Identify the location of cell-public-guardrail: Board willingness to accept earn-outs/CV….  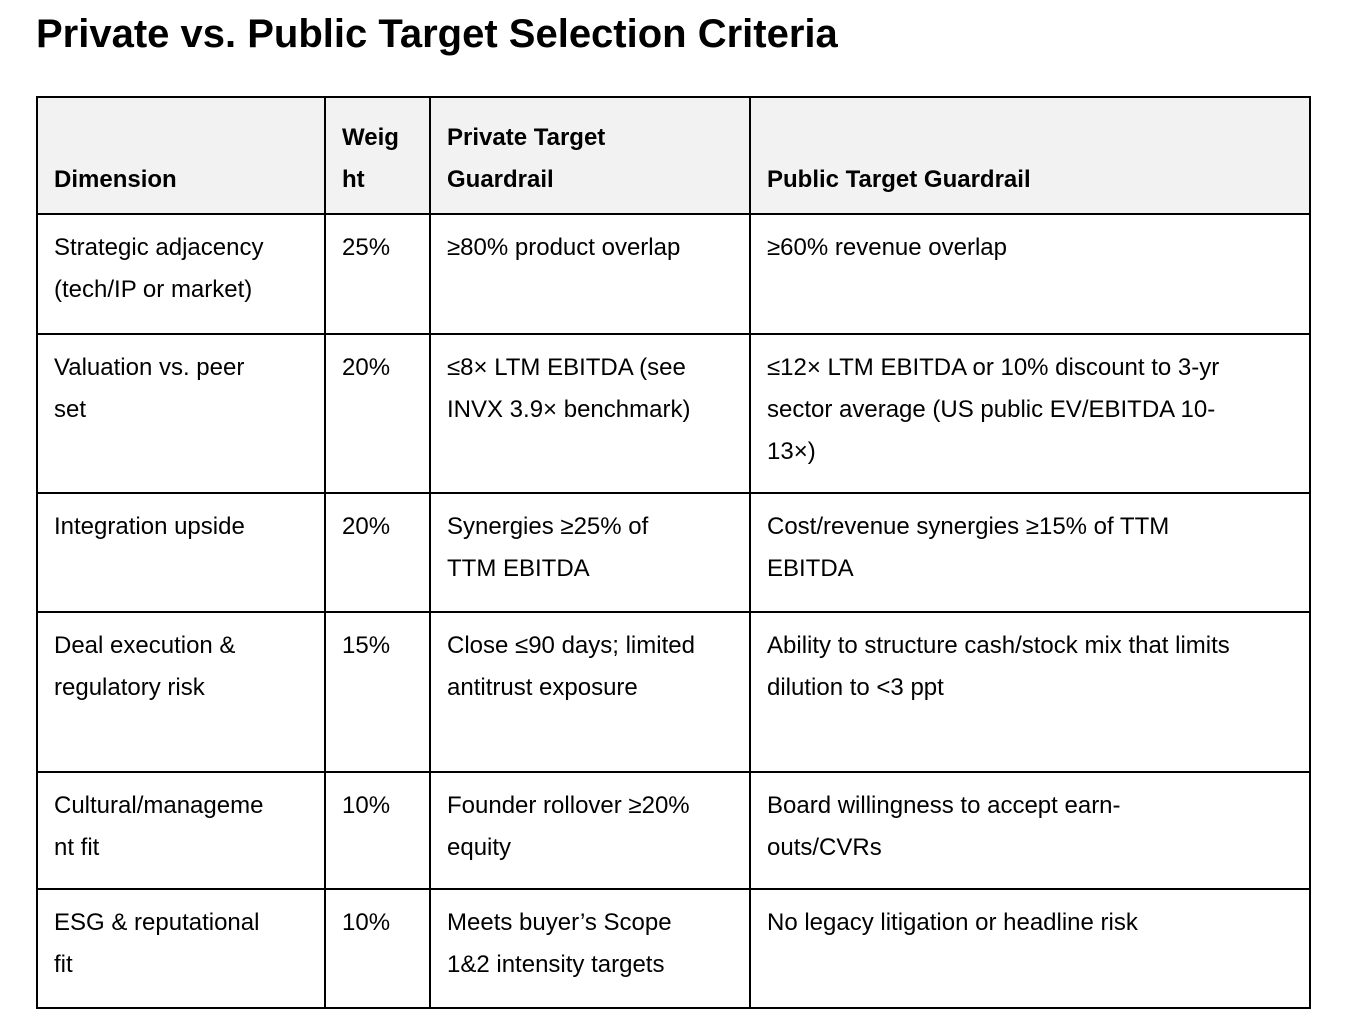
(1030, 830).